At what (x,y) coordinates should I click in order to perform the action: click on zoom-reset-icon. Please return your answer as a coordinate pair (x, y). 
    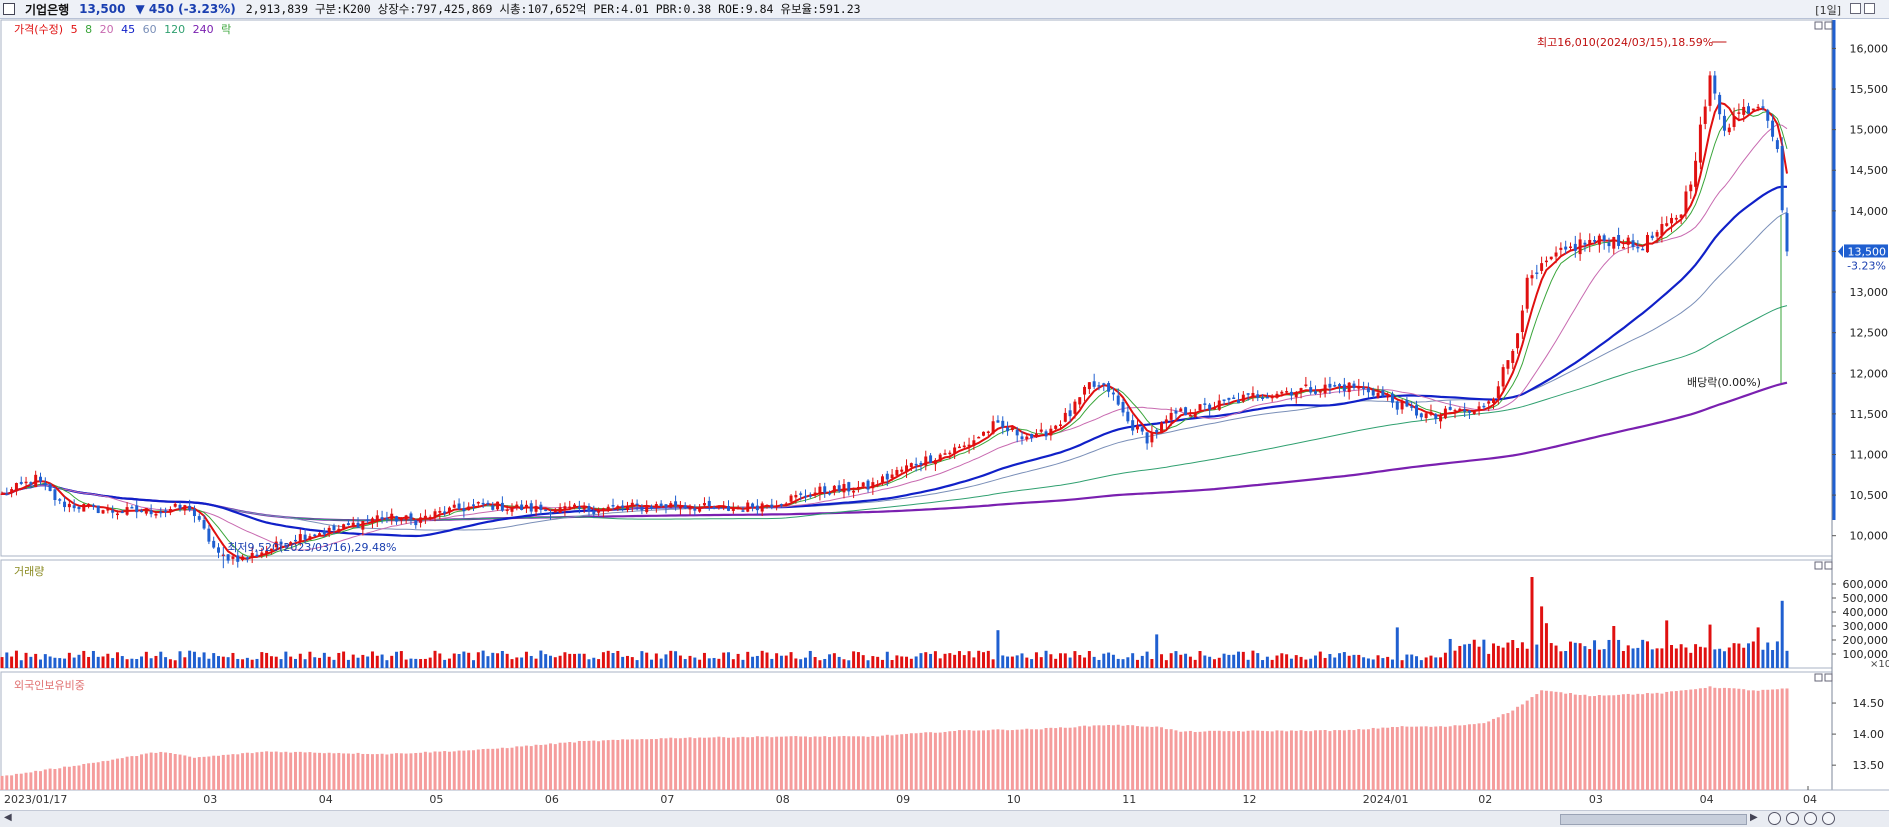
    Looking at the image, I should click on (1810, 818).